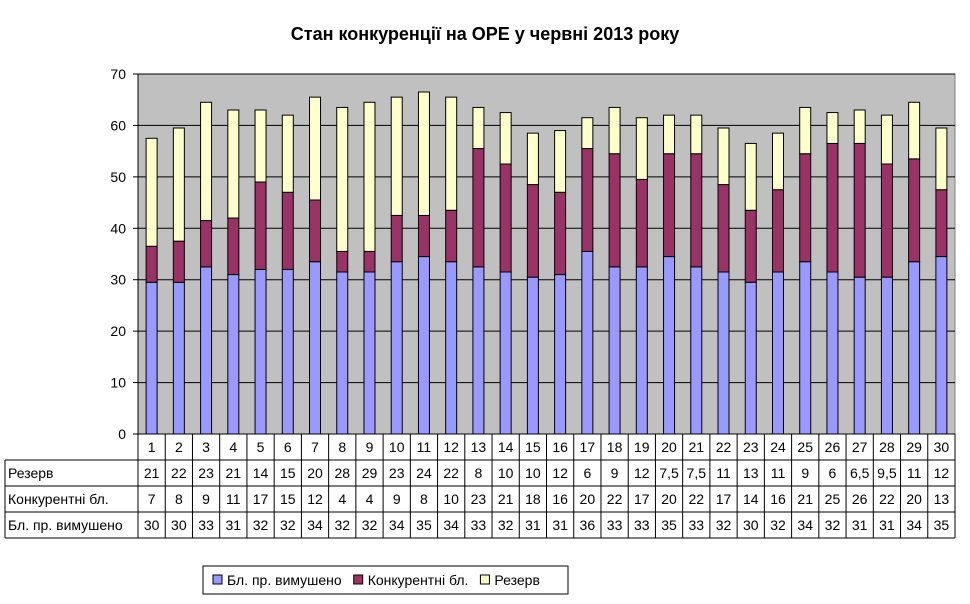  What do you see at coordinates (642, 447) in the screenshot?
I see `x-tick-label: 19` at bounding box center [642, 447].